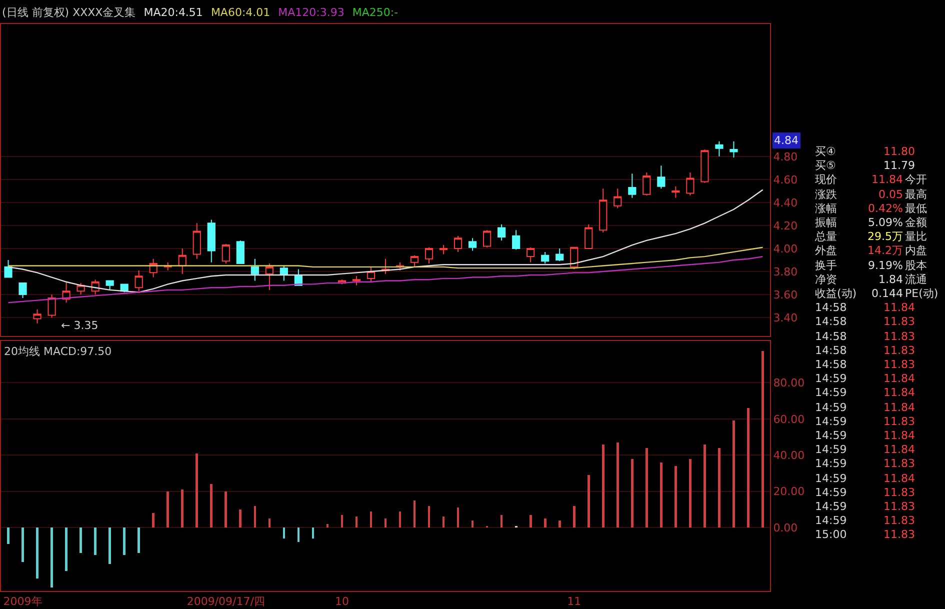 The height and width of the screenshot is (609, 945). I want to click on y-tick-label: 4.40, so click(785, 203).